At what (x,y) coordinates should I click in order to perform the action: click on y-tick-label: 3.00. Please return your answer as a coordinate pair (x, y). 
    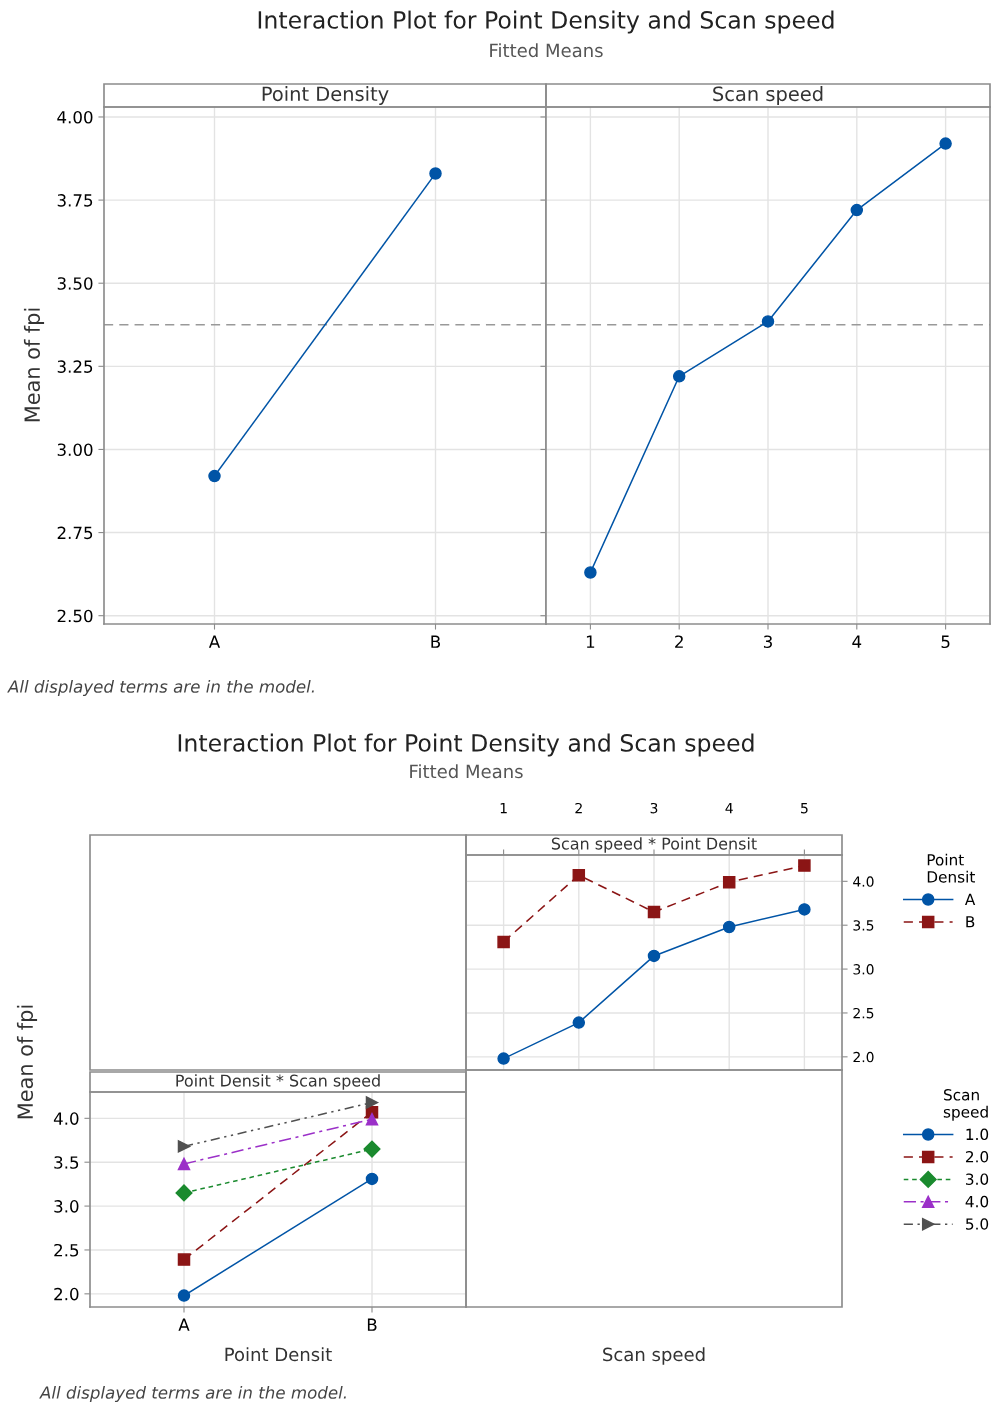
    Looking at the image, I should click on (75, 450).